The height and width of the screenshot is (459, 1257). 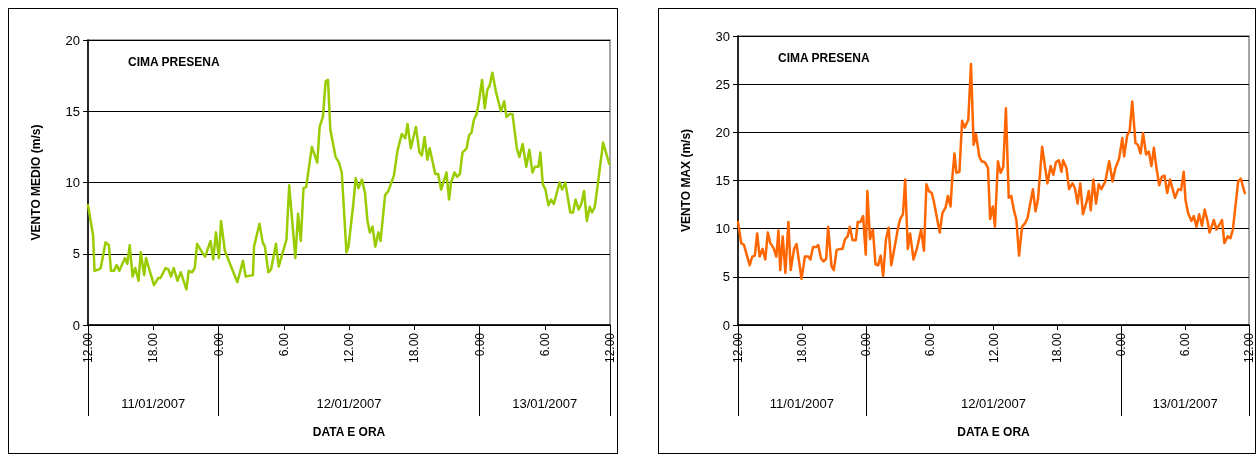 What do you see at coordinates (36, 182) in the screenshot?
I see `y-axis-title: VENTO MEDIO (m/s)` at bounding box center [36, 182].